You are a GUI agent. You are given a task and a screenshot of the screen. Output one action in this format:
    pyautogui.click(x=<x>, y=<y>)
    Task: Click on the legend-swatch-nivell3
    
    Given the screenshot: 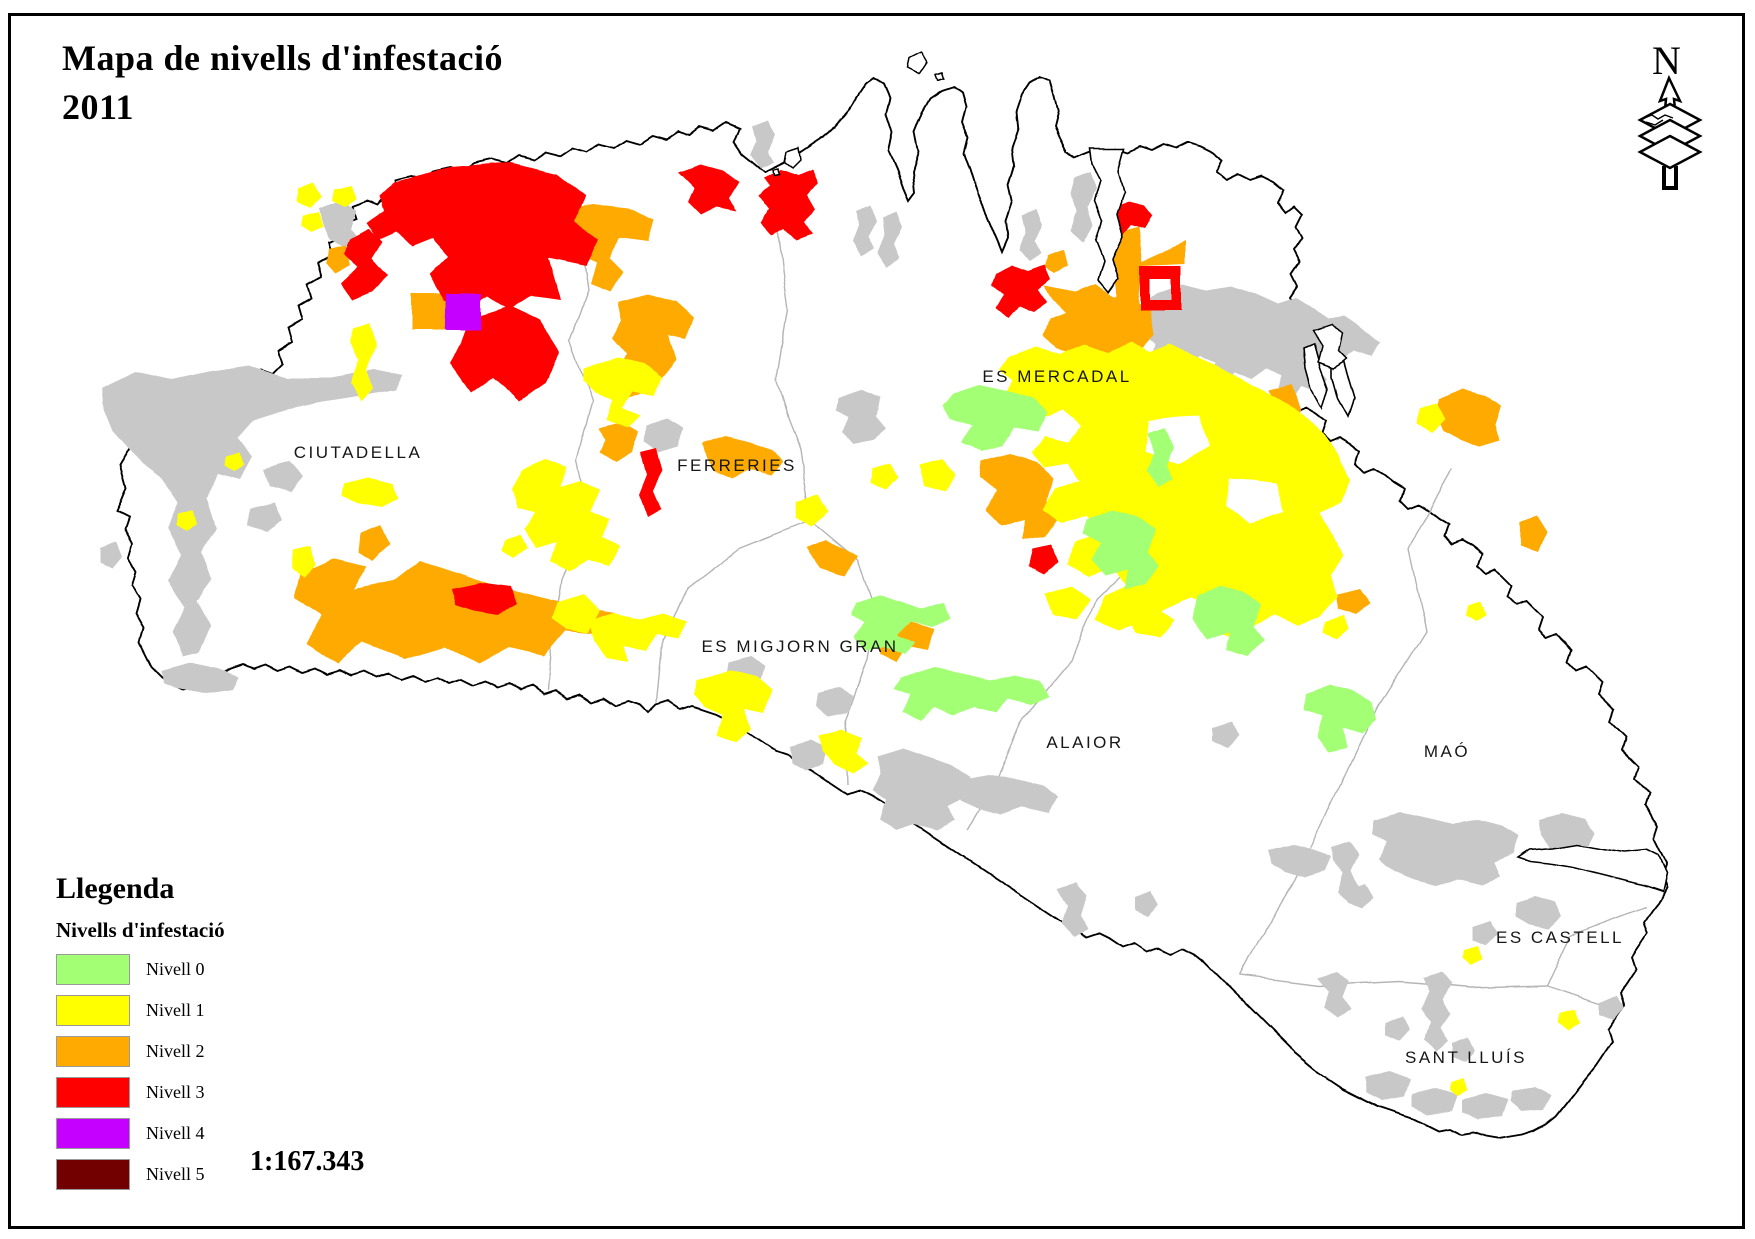 What is the action you would take?
    pyautogui.click(x=93, y=1092)
    